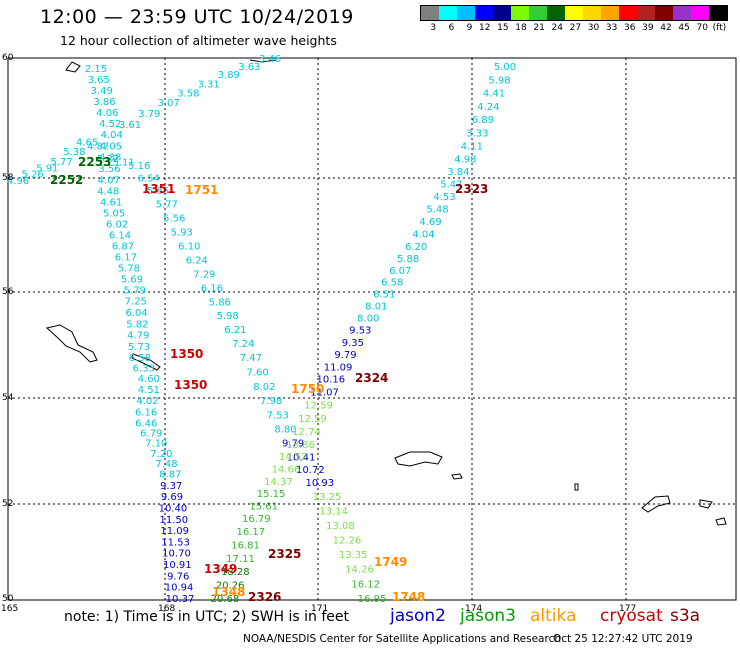 The width and height of the screenshot is (740, 650). Describe the element at coordinates (189, 247) in the screenshot. I see `swh-value: 6.10` at that location.